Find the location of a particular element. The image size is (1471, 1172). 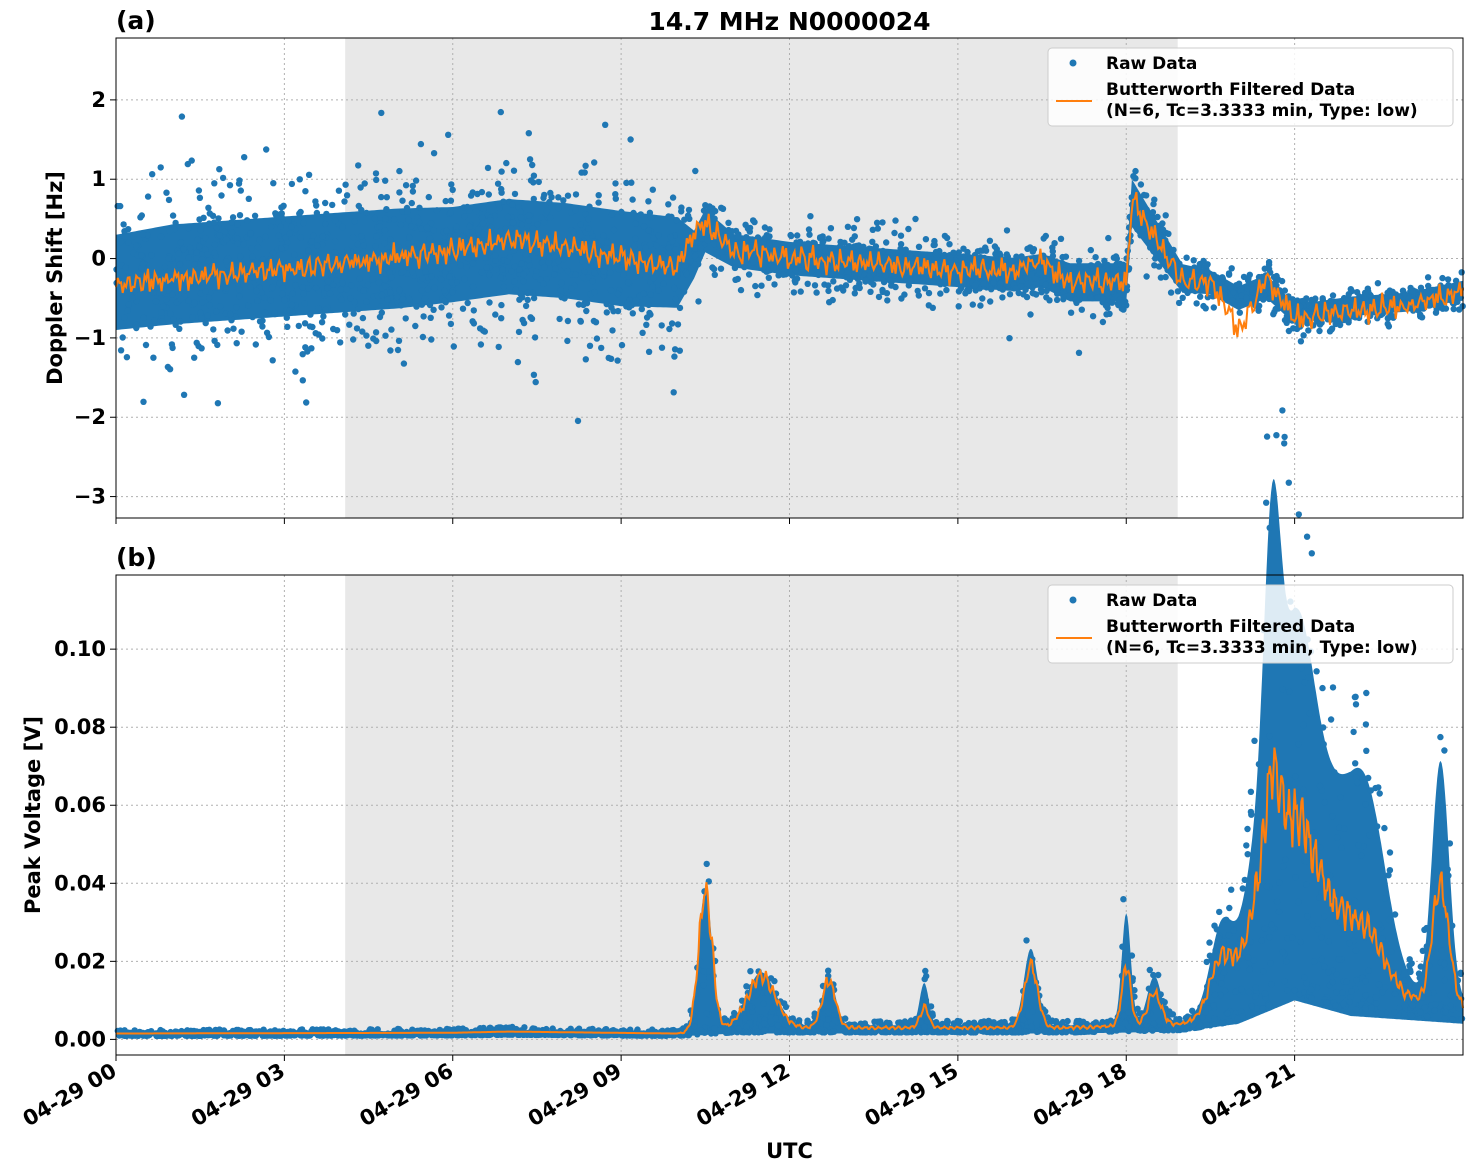

y-tick-label: 0.10 is located at coordinates (80, 649).